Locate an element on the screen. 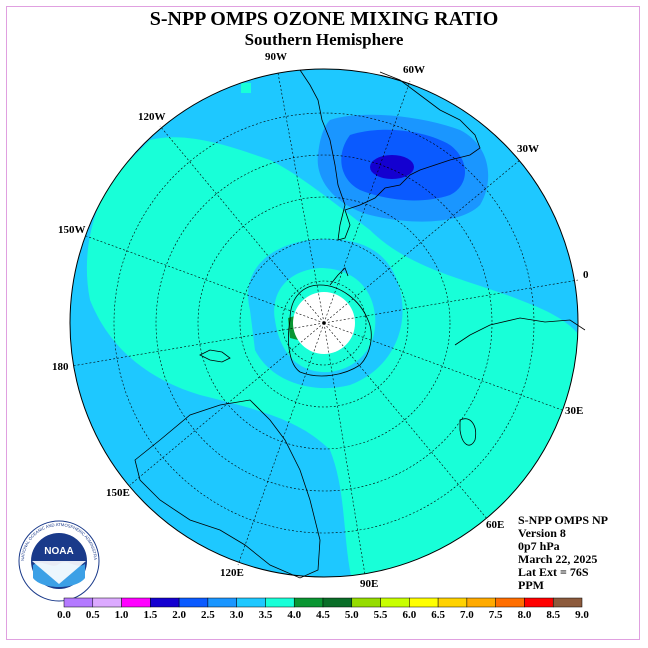  lon-label-60w: 60W is located at coordinates (414, 70).